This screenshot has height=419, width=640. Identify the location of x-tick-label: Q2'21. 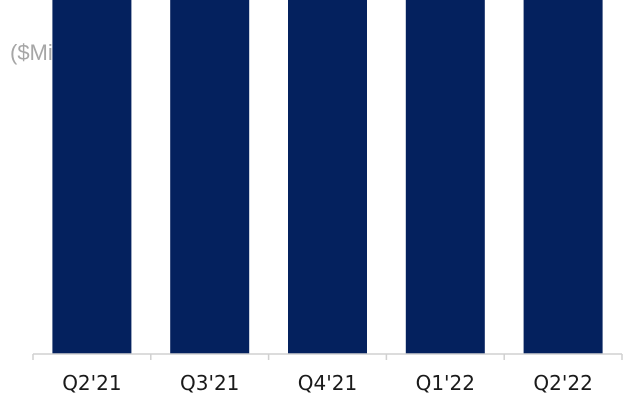
(91, 383).